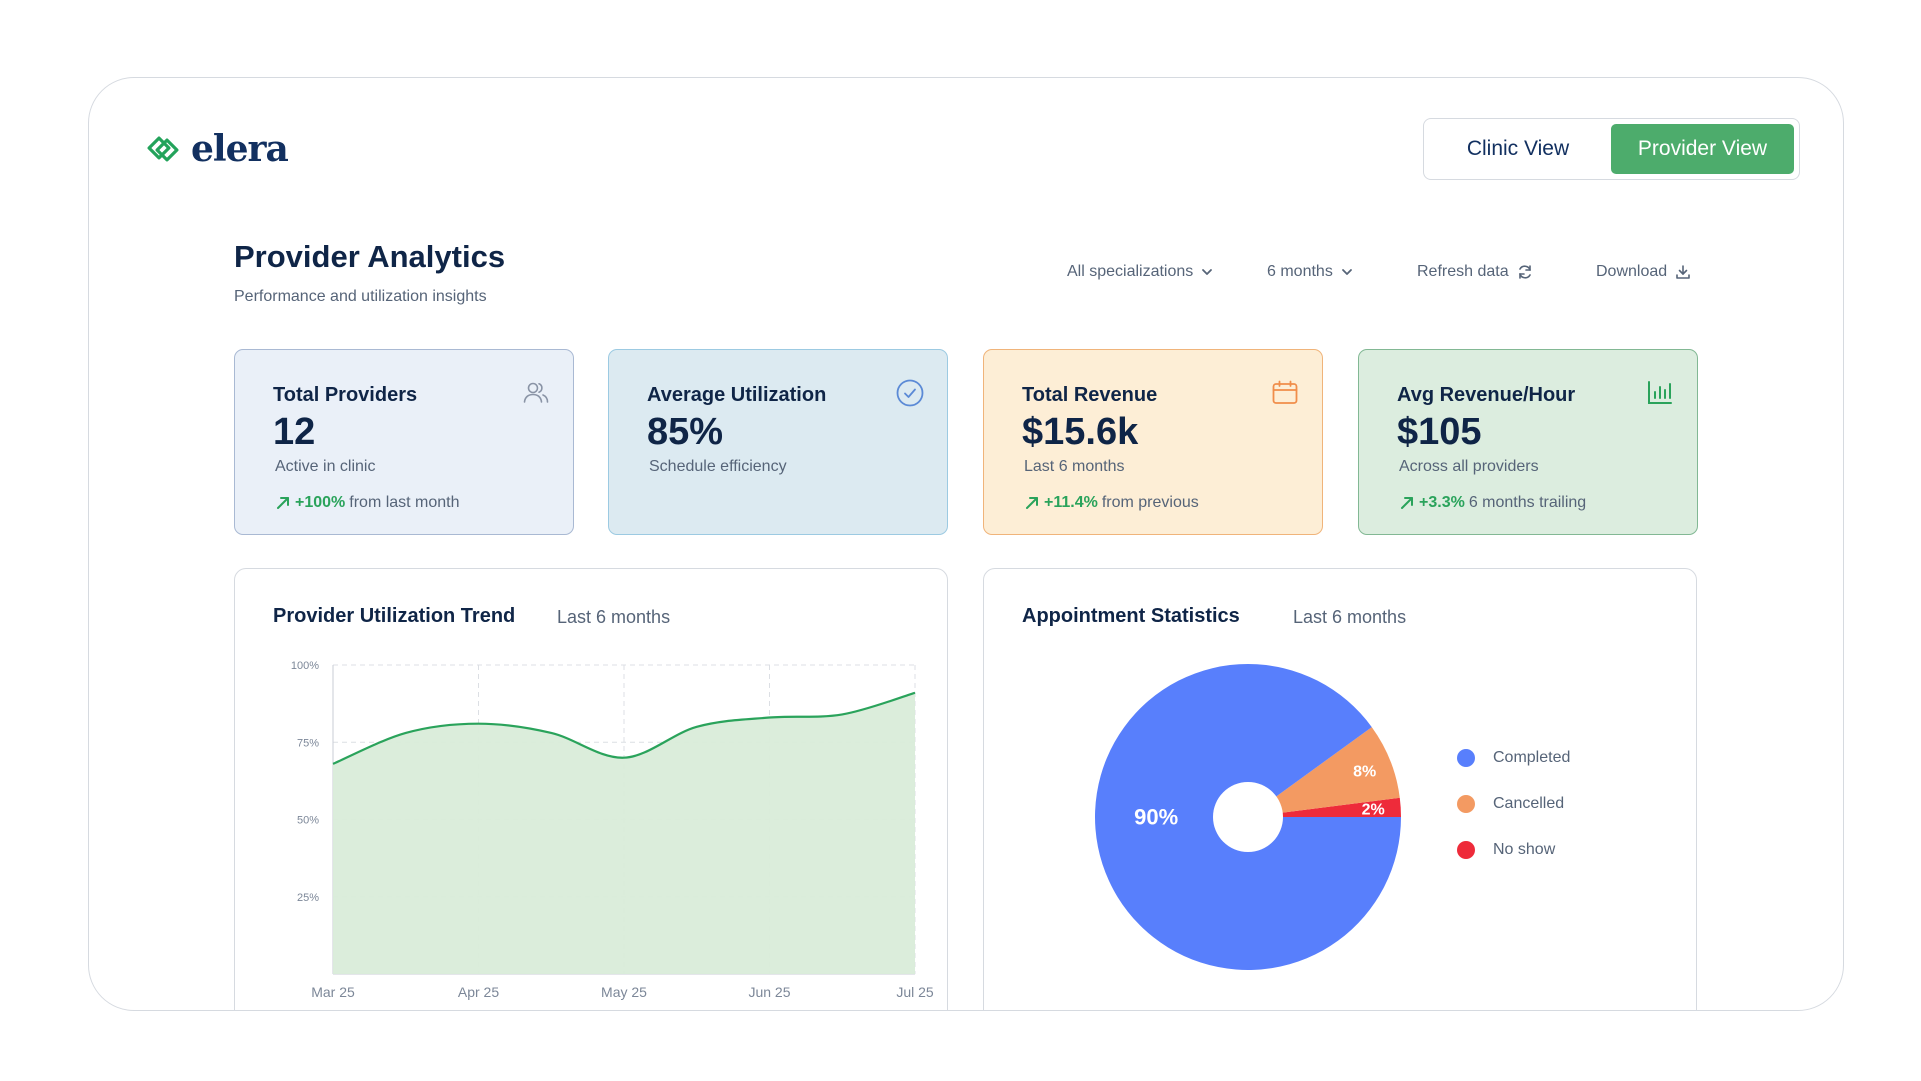 The image size is (1921, 1081). What do you see at coordinates (915, 992) in the screenshot?
I see `x-tick-label: Jul 25` at bounding box center [915, 992].